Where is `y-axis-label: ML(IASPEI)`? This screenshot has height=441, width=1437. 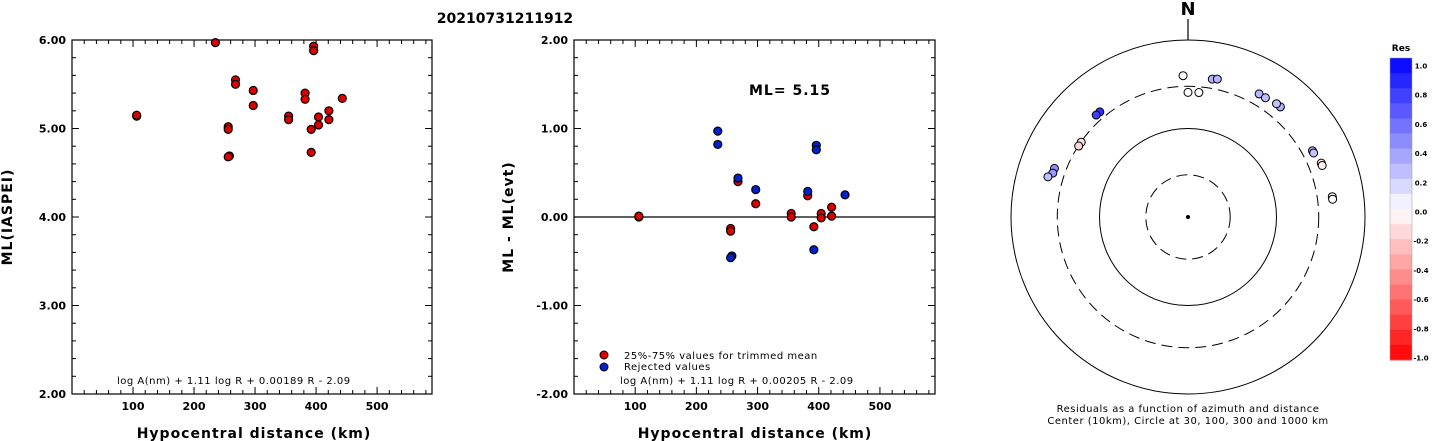
y-axis-label: ML(IASPEI) is located at coordinates (8, 217).